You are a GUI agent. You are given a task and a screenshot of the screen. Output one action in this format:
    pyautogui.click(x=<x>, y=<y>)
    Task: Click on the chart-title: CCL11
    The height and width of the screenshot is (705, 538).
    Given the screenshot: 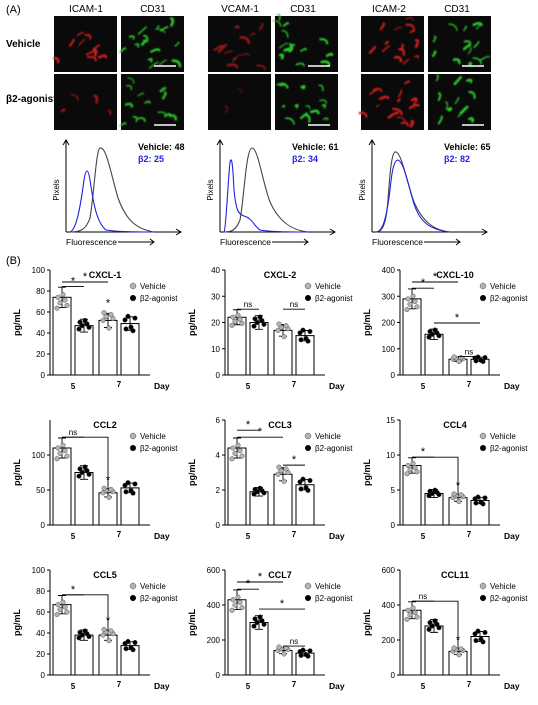 What is the action you would take?
    pyautogui.click(x=455, y=575)
    